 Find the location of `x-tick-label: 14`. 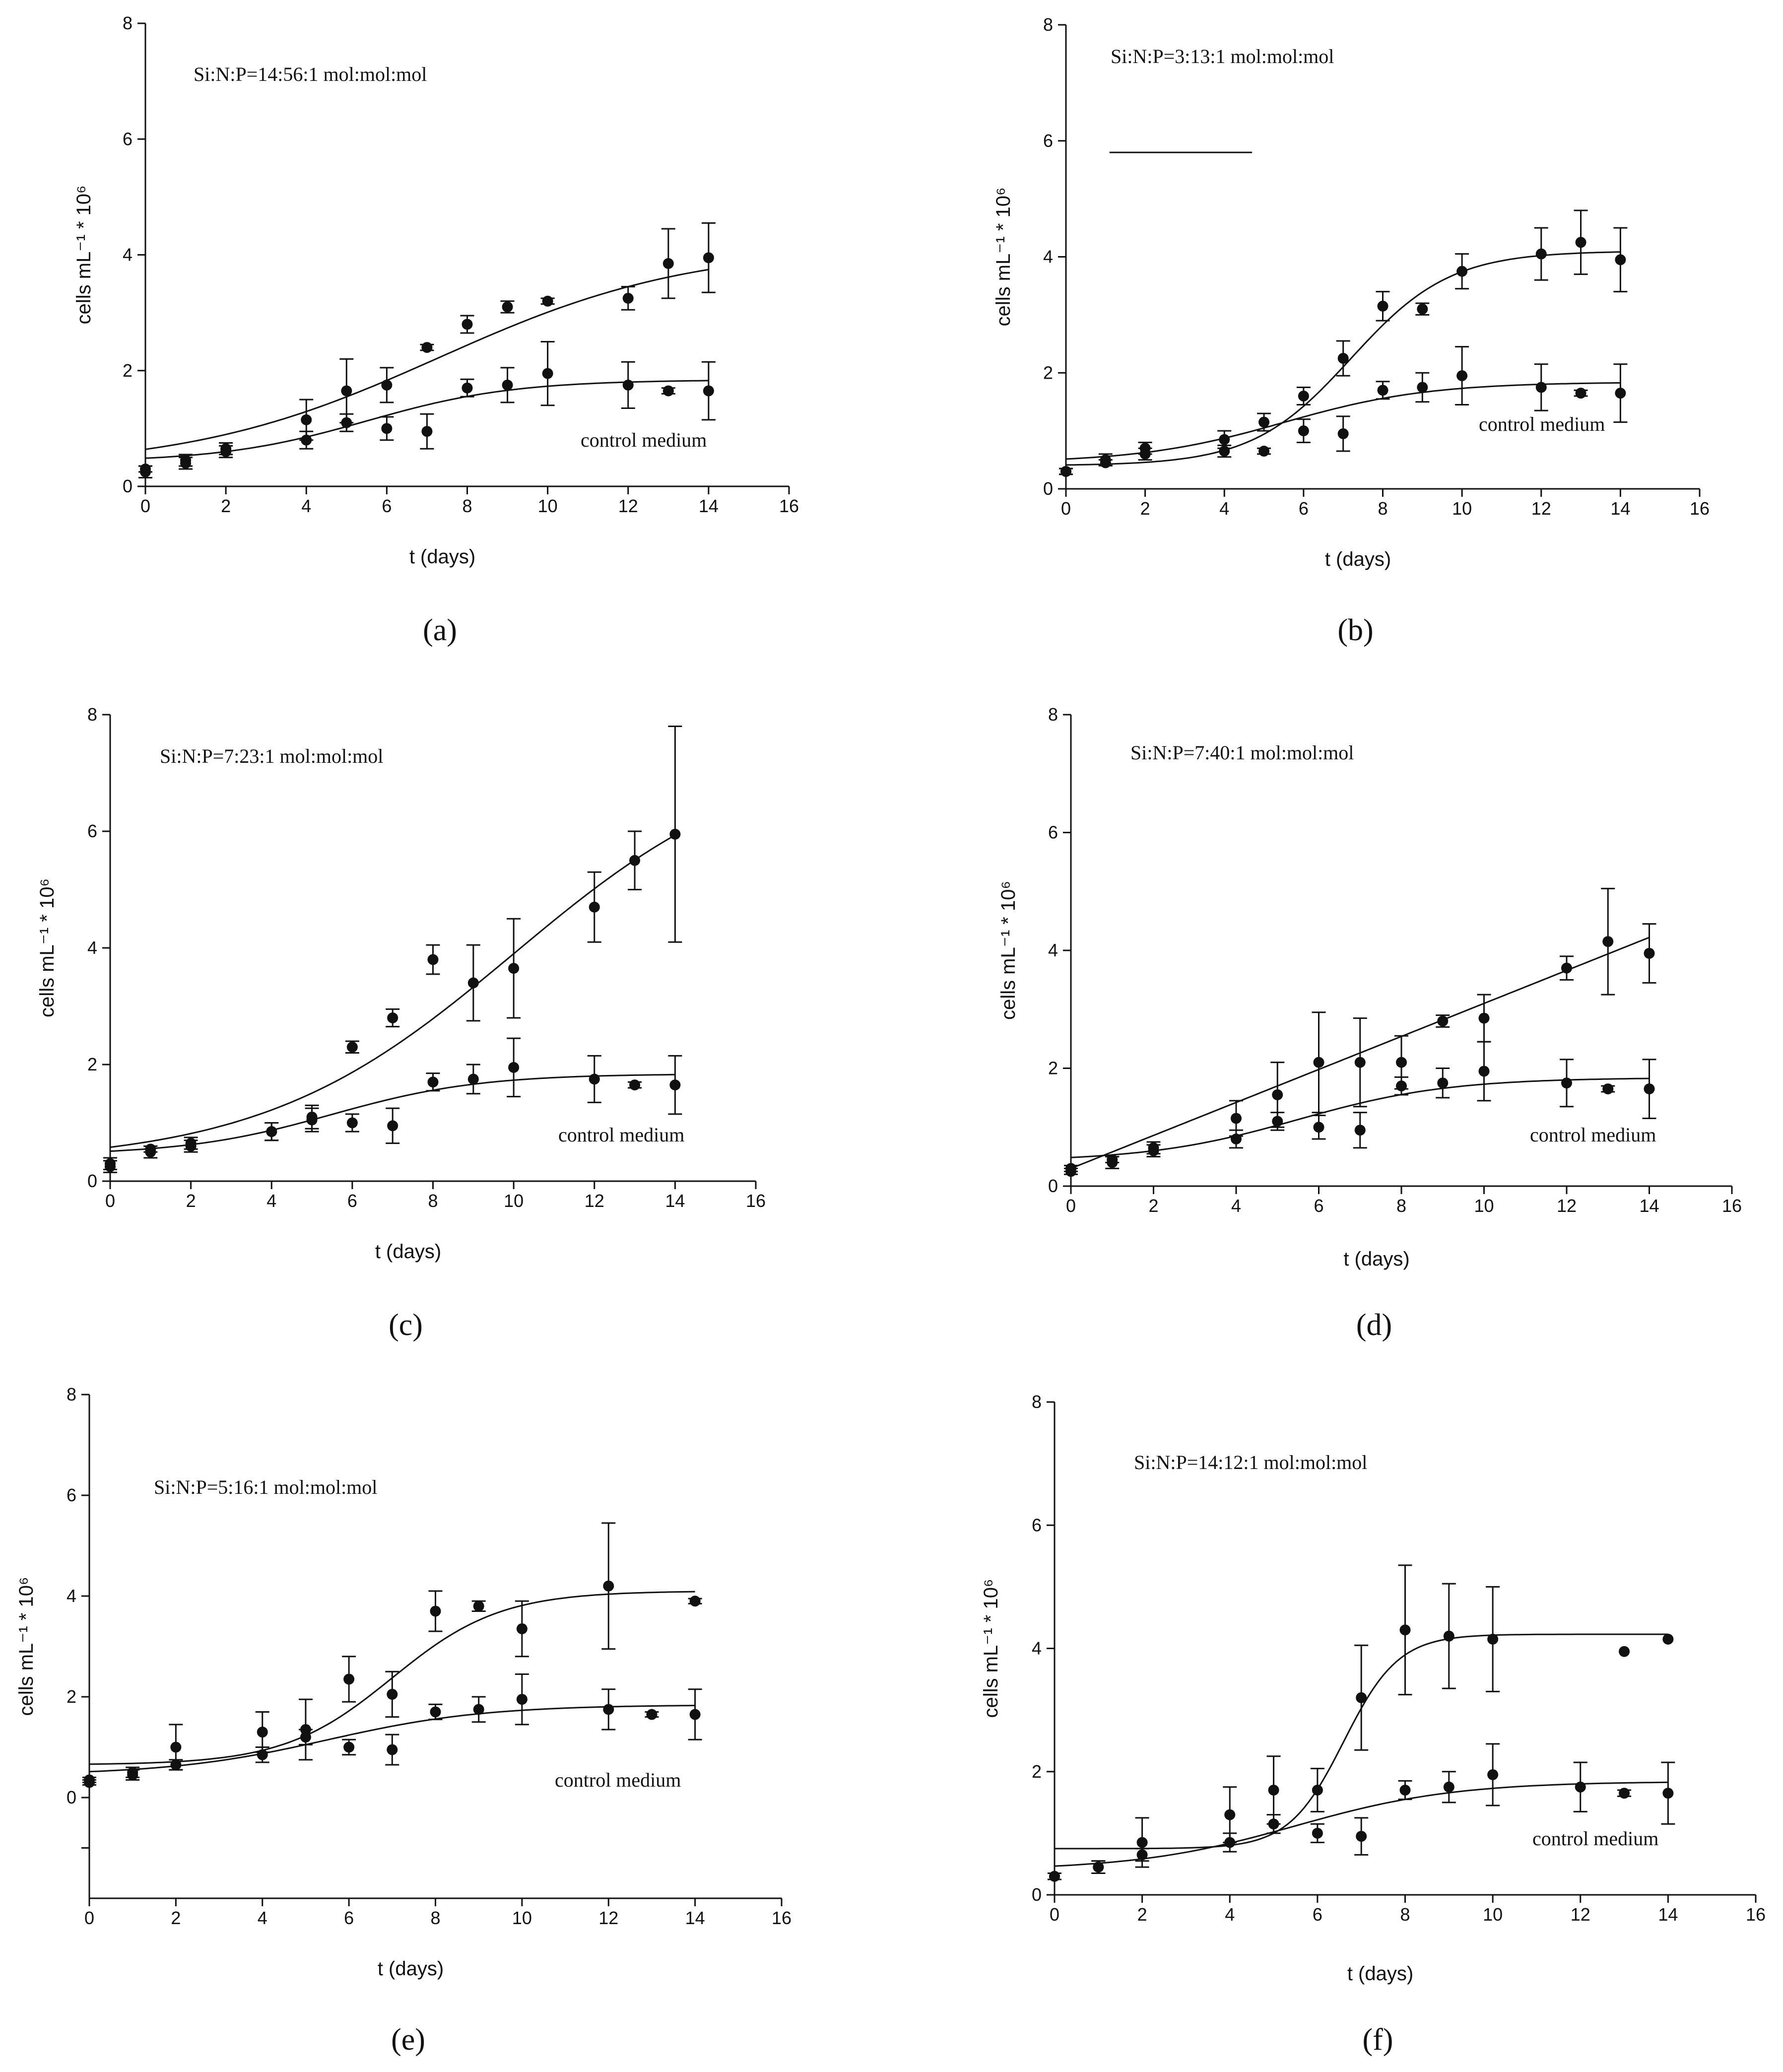

x-tick-label: 14 is located at coordinates (1668, 1914).